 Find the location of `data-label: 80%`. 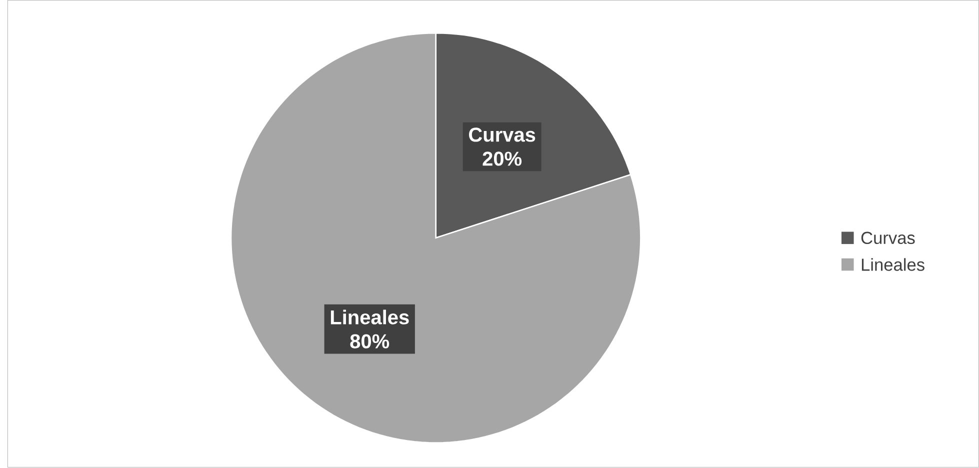

data-label: 80% is located at coordinates (370, 341).